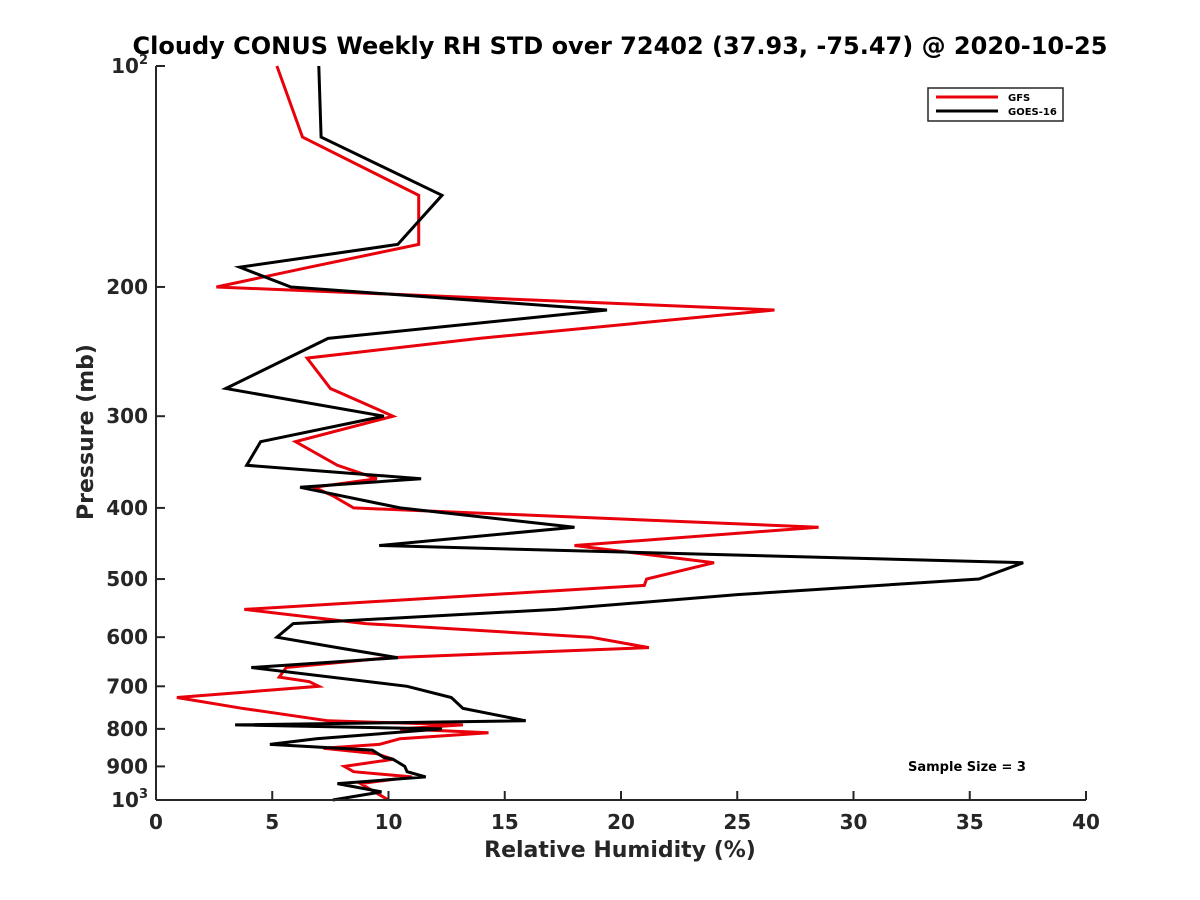 This screenshot has width=1200, height=900. Describe the element at coordinates (129, 65) in the screenshot. I see `y-tick-label: 10²` at that location.